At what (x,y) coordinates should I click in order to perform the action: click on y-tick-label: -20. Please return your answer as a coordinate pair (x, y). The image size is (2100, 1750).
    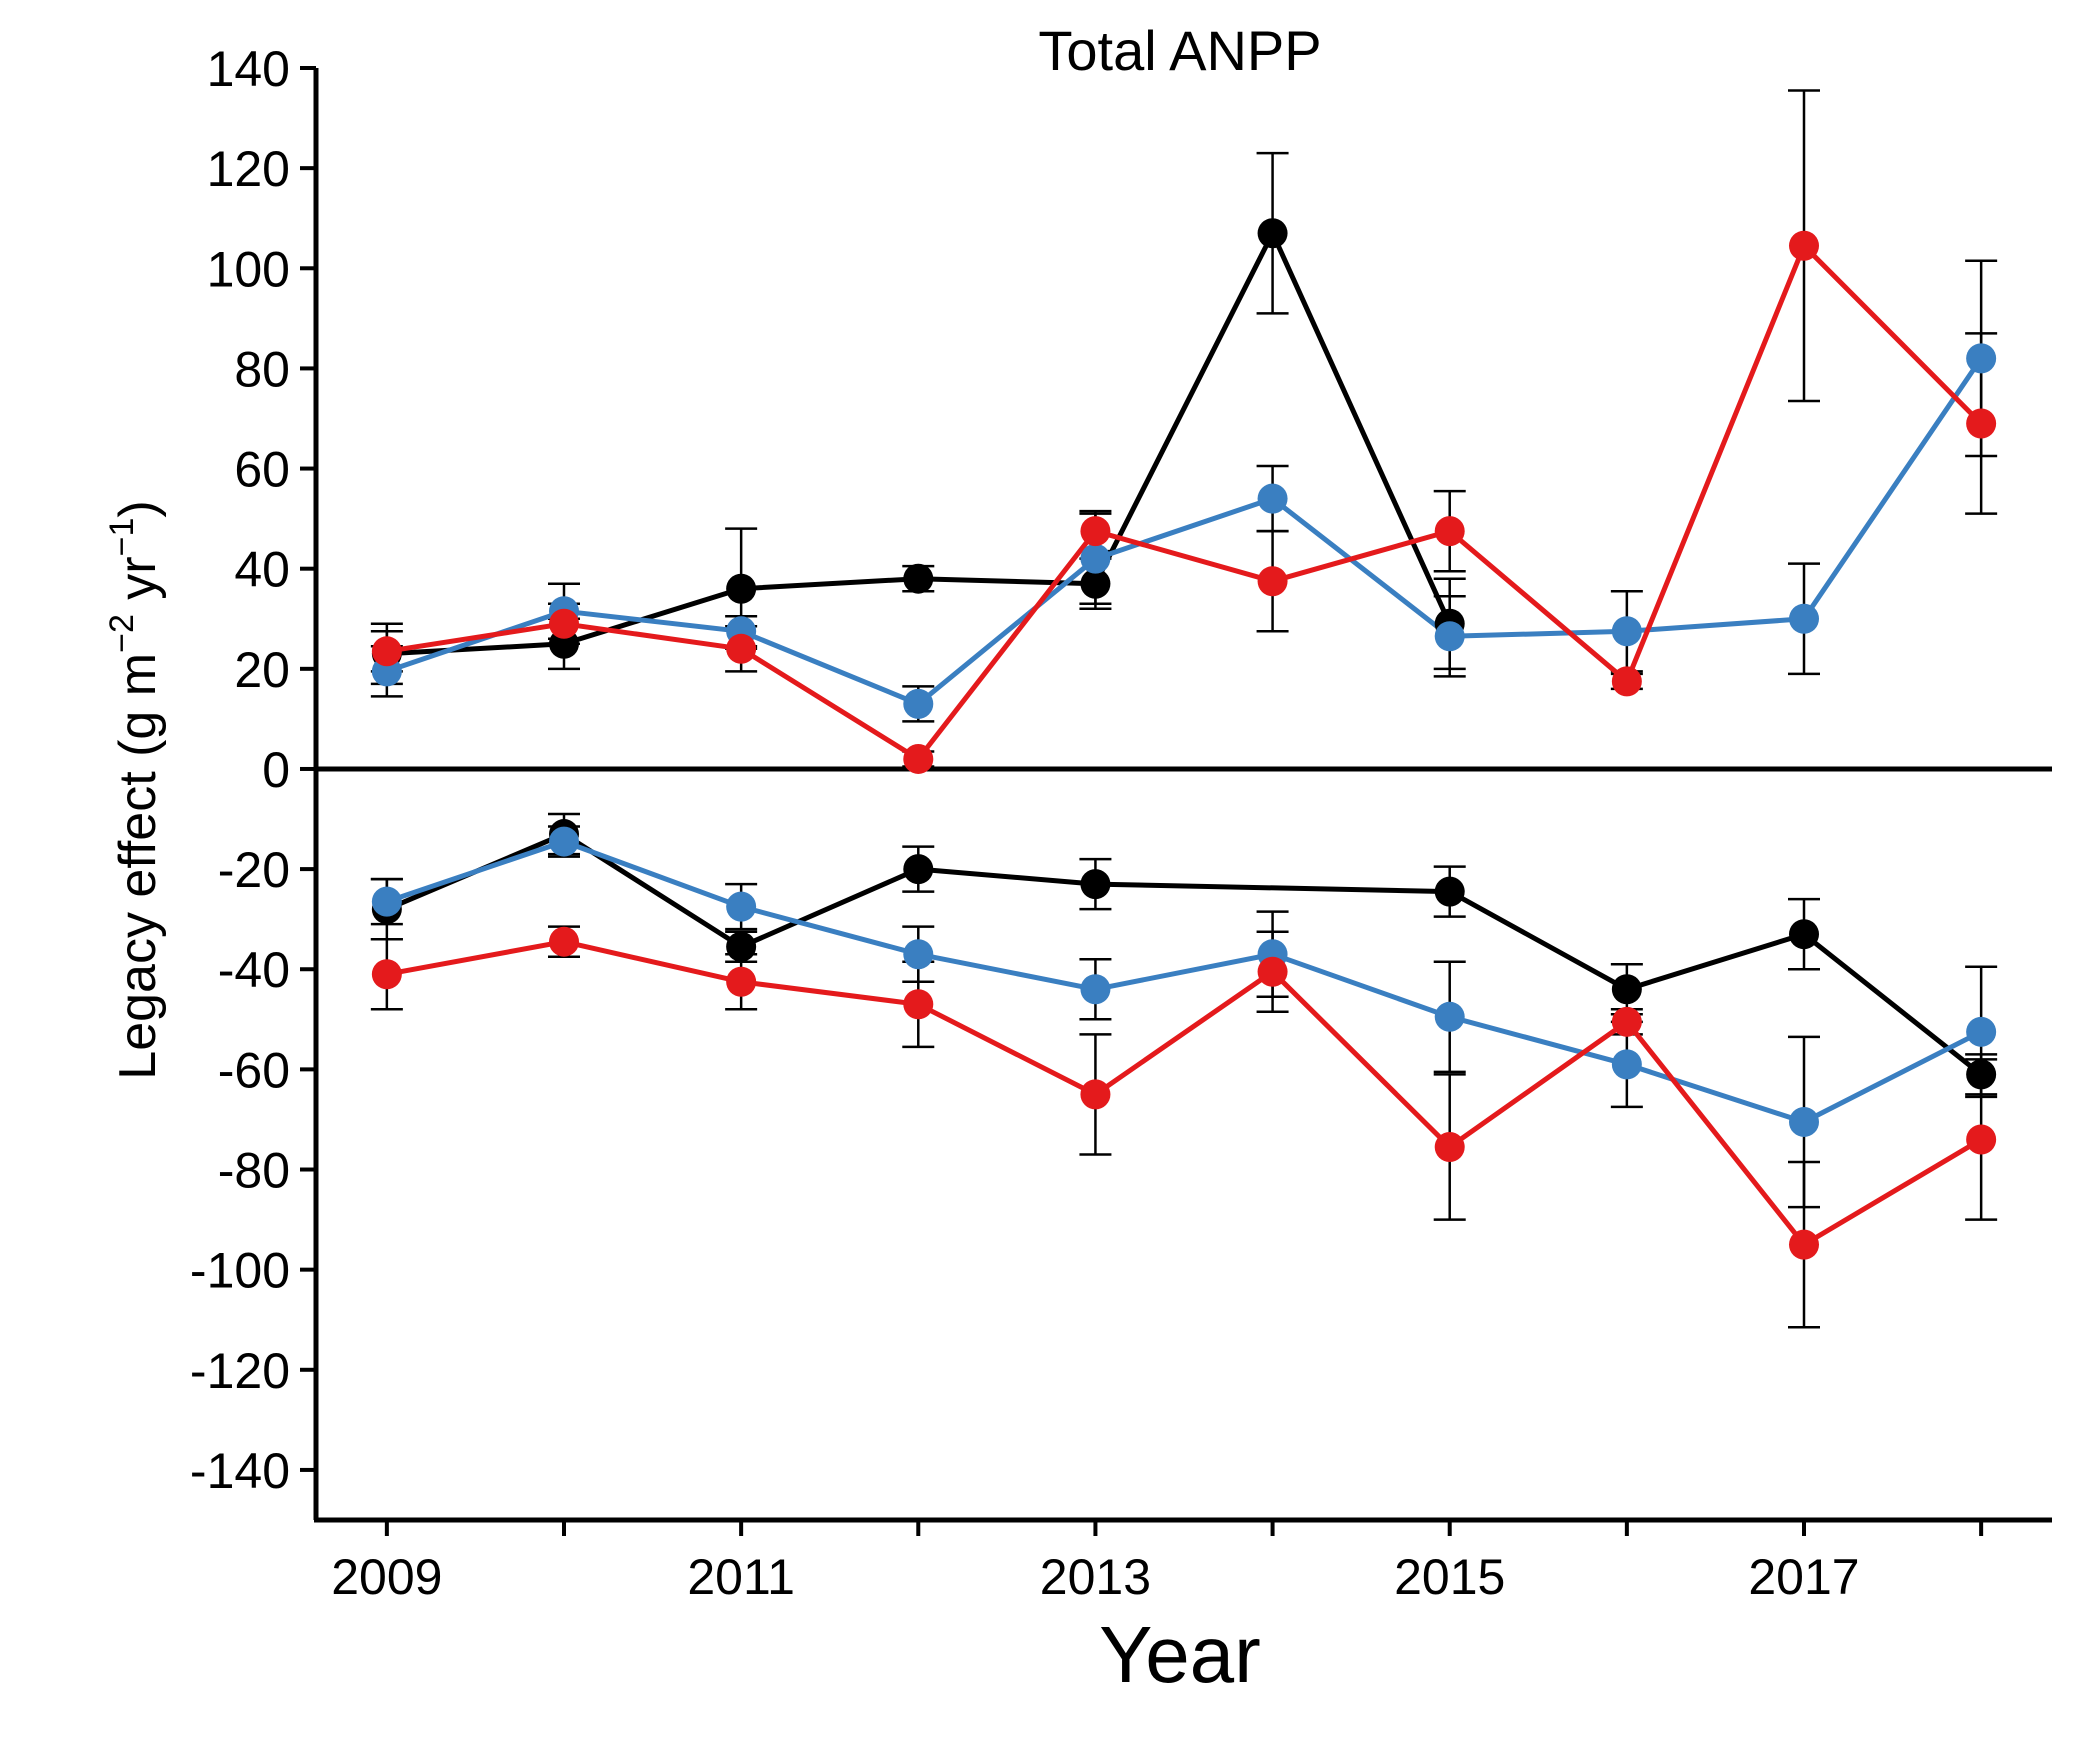
    Looking at the image, I should click on (254, 870).